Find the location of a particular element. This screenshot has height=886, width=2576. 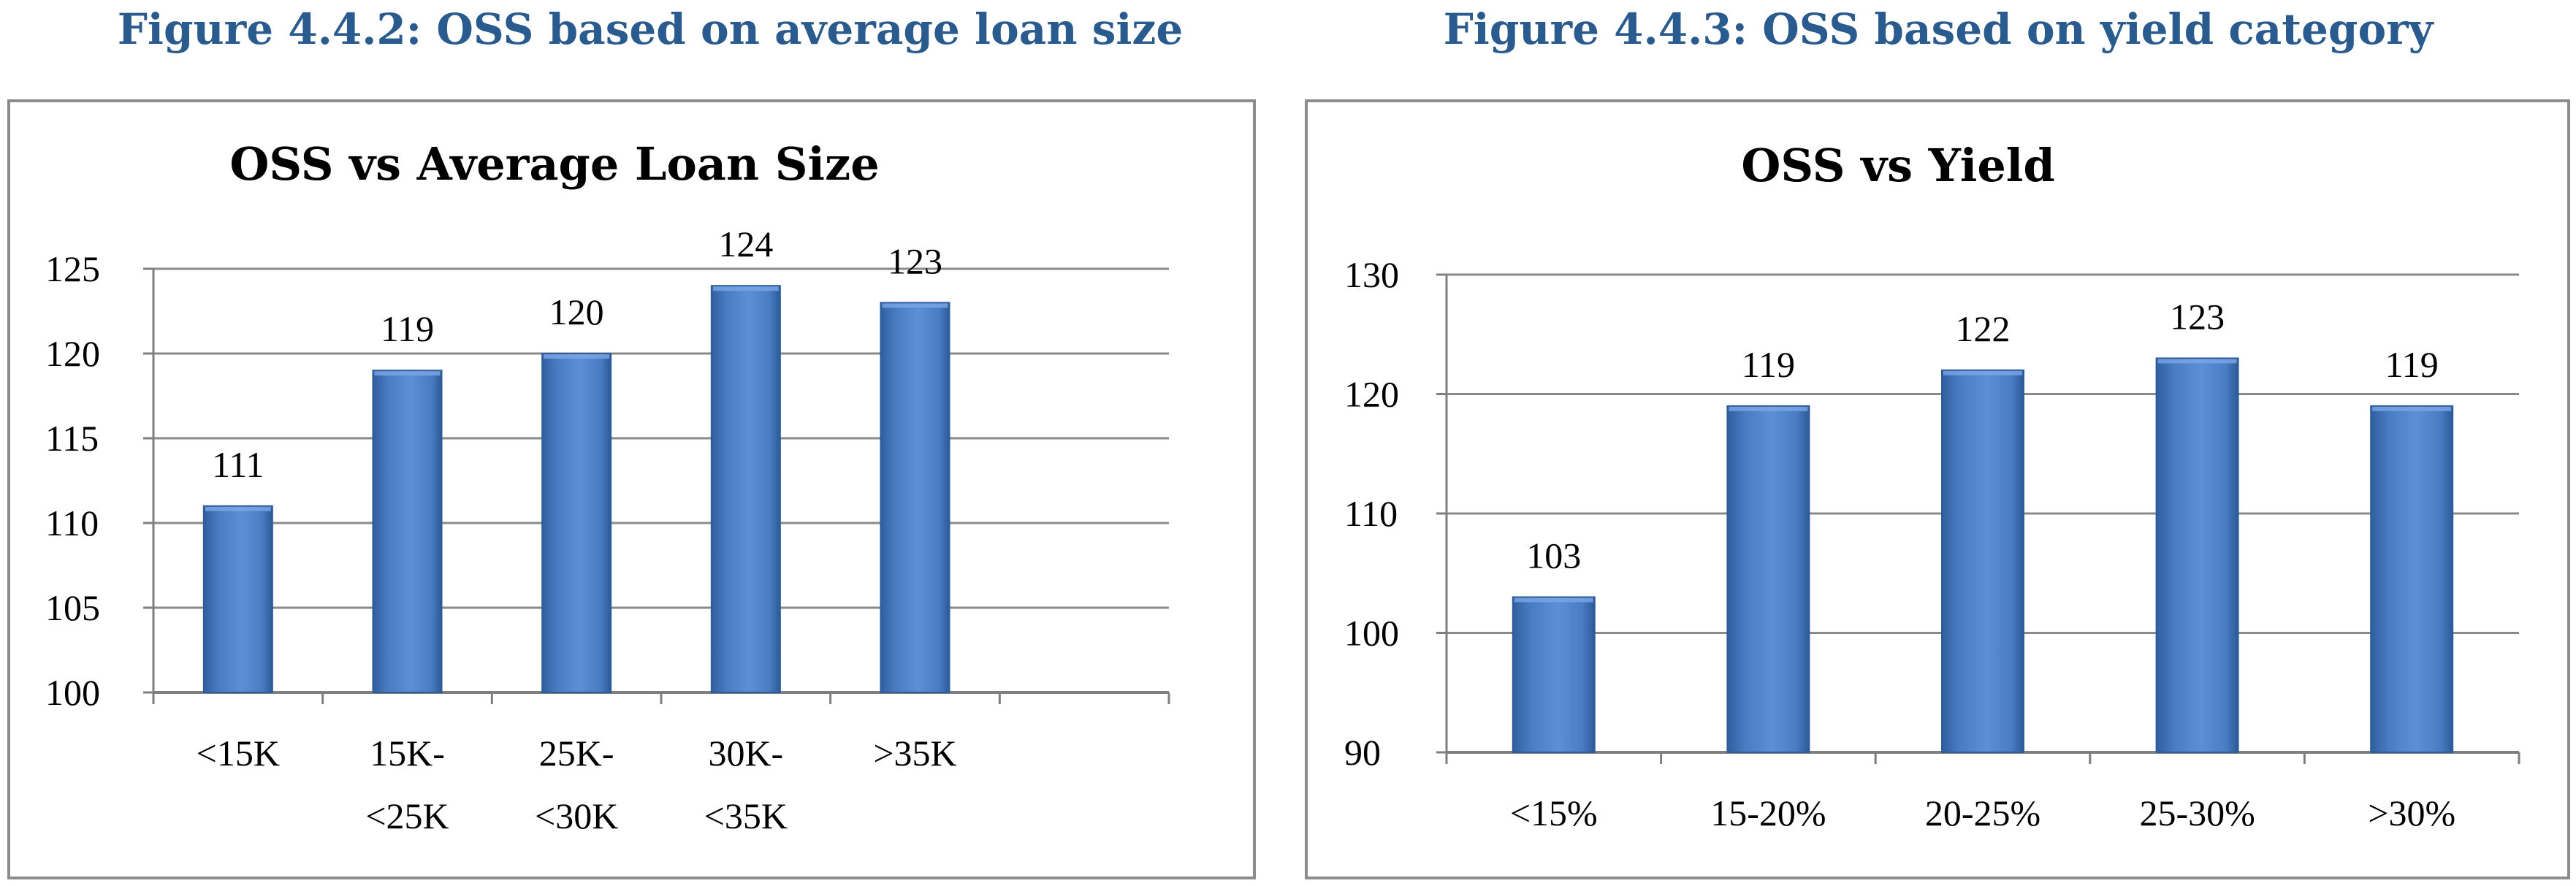

data-label: 122 is located at coordinates (1984, 328).